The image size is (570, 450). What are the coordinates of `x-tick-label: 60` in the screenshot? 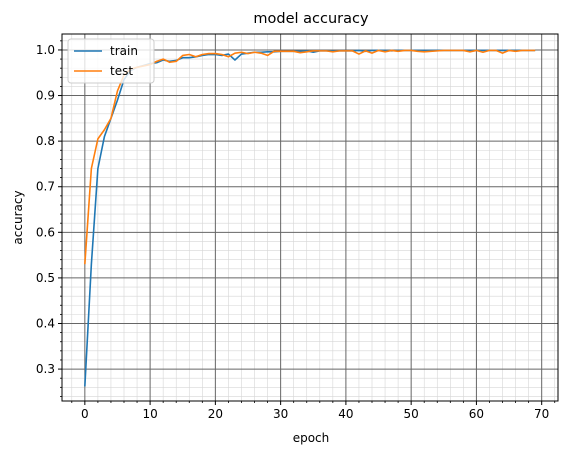 It's located at (476, 414).